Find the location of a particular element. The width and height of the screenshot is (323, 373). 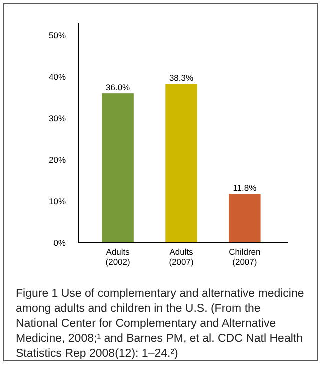

y-tick-label: 10% is located at coordinates (57, 201).